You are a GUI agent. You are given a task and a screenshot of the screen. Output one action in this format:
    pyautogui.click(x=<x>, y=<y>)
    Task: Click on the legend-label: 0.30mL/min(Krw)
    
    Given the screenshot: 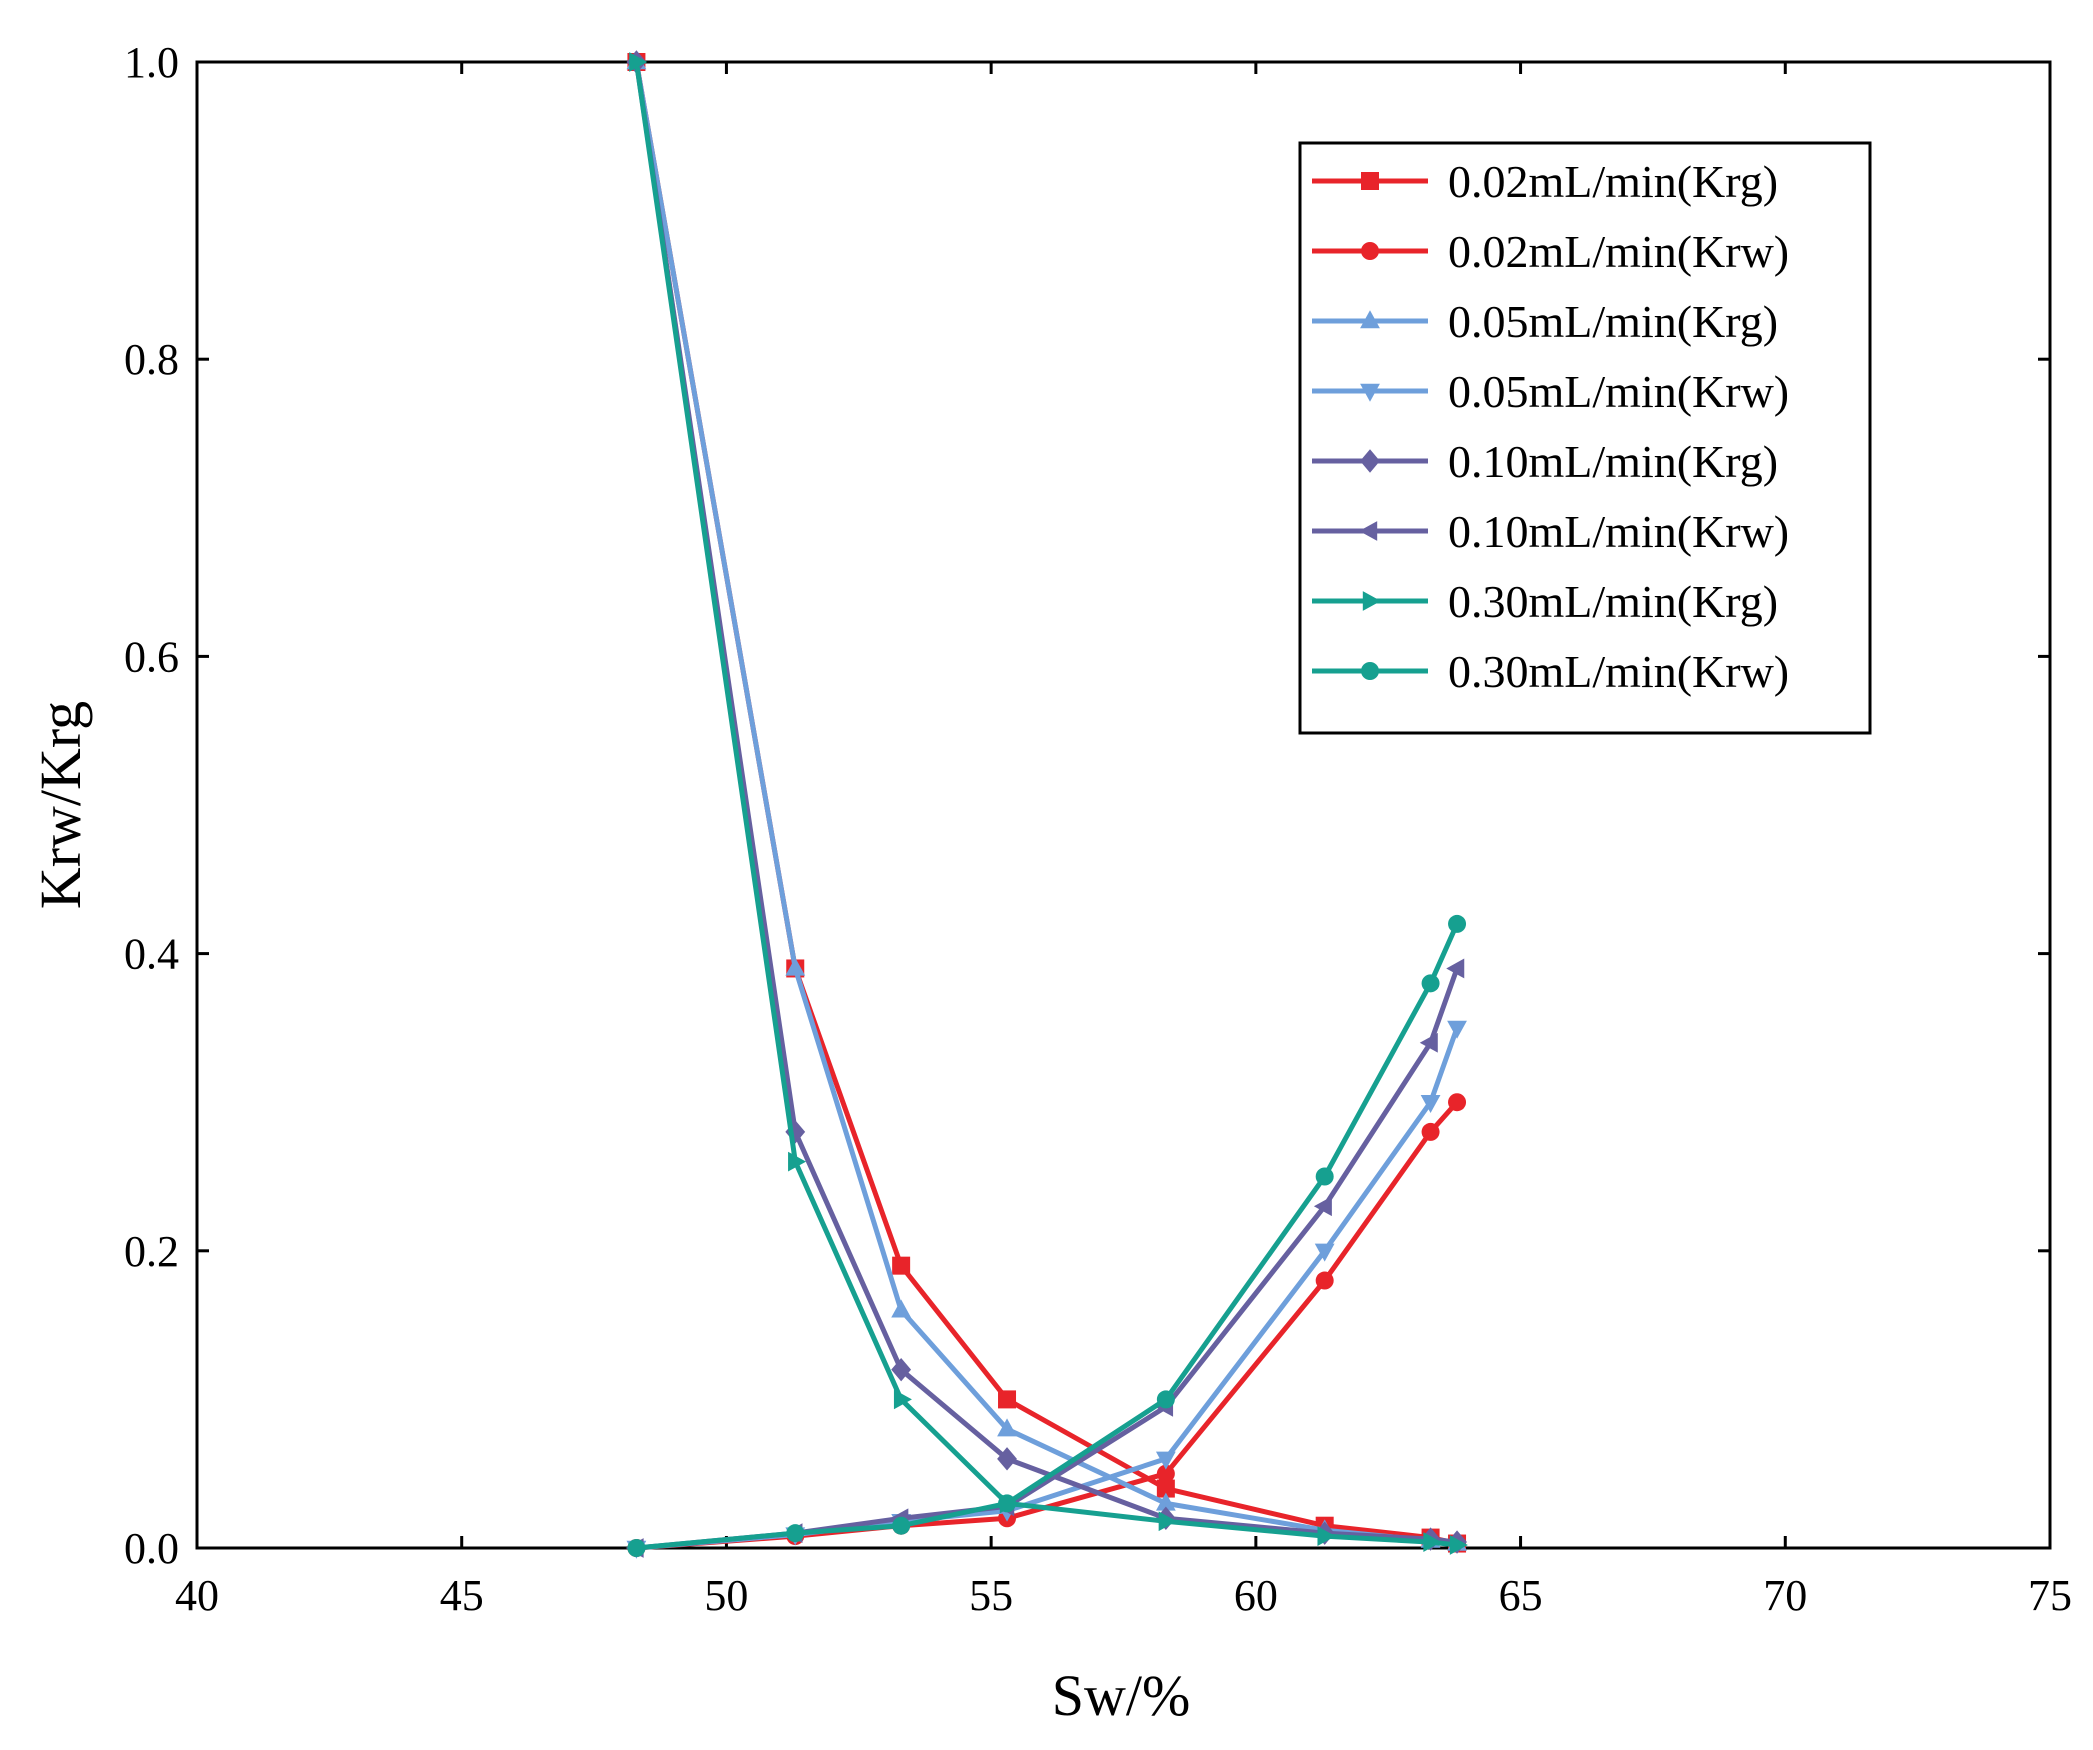 What is the action you would take?
    pyautogui.click(x=1618, y=671)
    